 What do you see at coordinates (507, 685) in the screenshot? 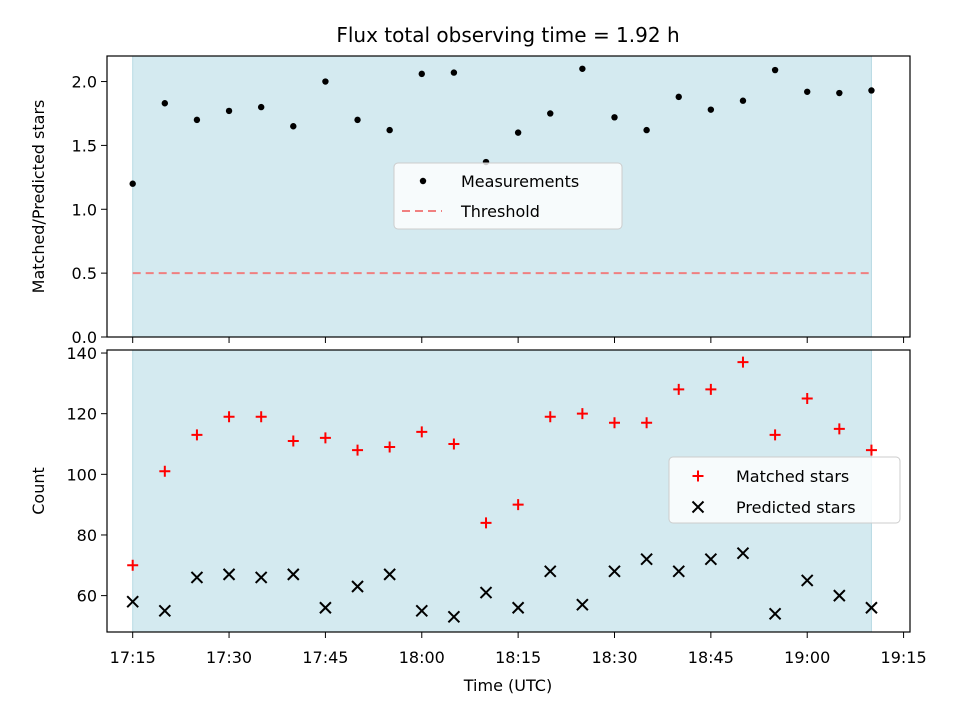
I see `x-axis-label: Time (UTC)` at bounding box center [507, 685].